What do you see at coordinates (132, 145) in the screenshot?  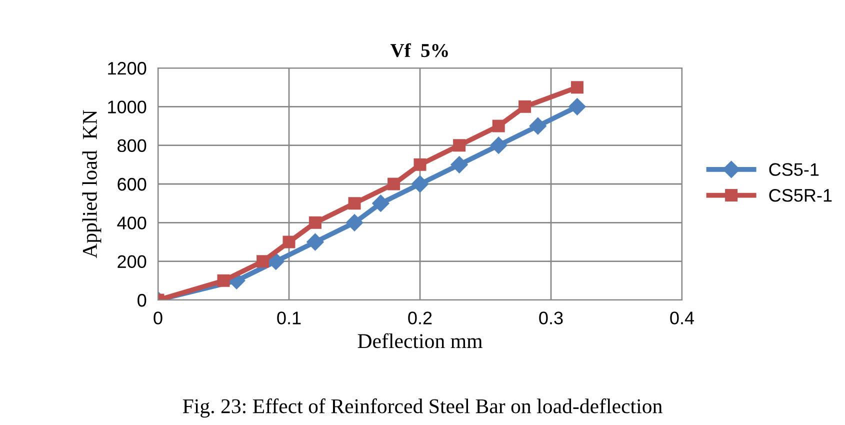 I see `y-tick-label: 800` at bounding box center [132, 145].